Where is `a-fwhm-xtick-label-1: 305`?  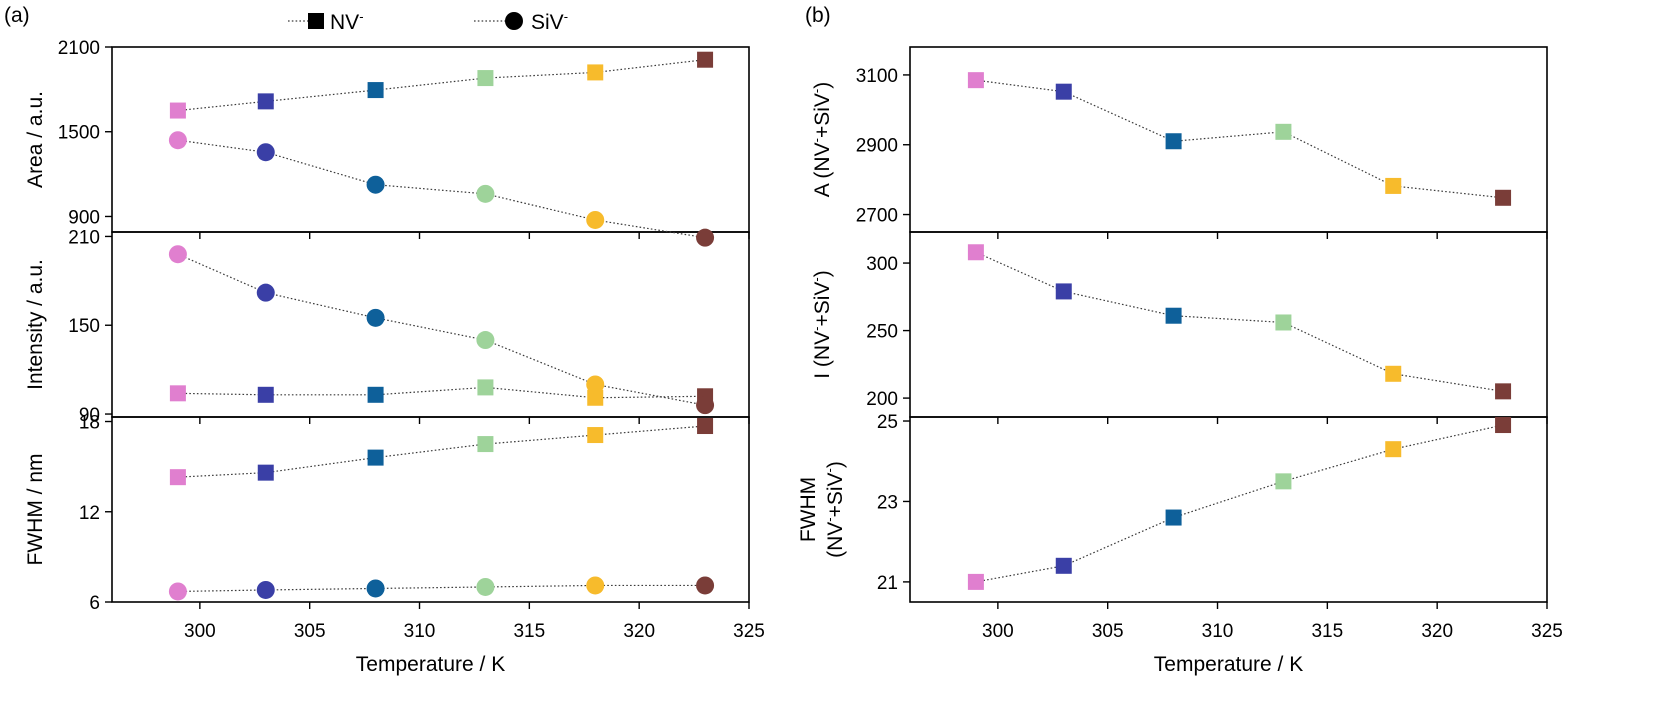 a-fwhm-xtick-label-1: 305 is located at coordinates (310, 631).